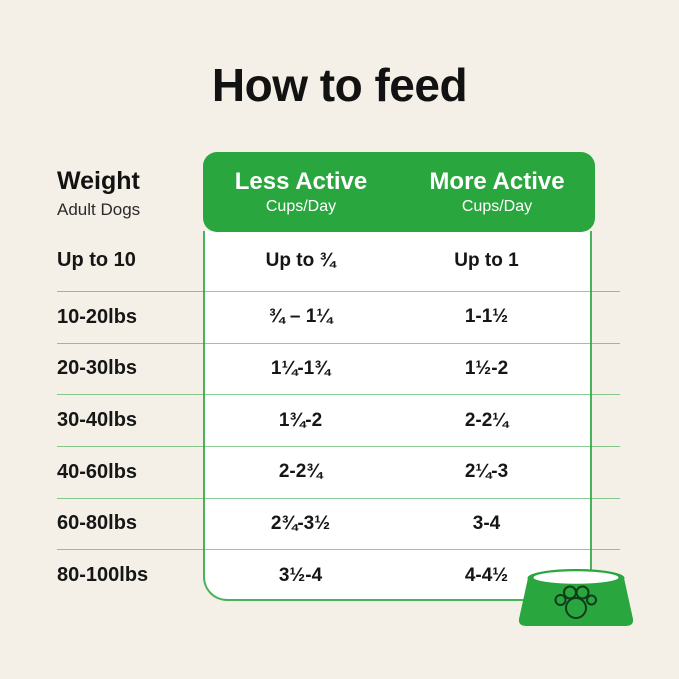 The height and width of the screenshot is (679, 679). What do you see at coordinates (300, 472) in the screenshot?
I see `row-less-active-value: 2-2¾` at bounding box center [300, 472].